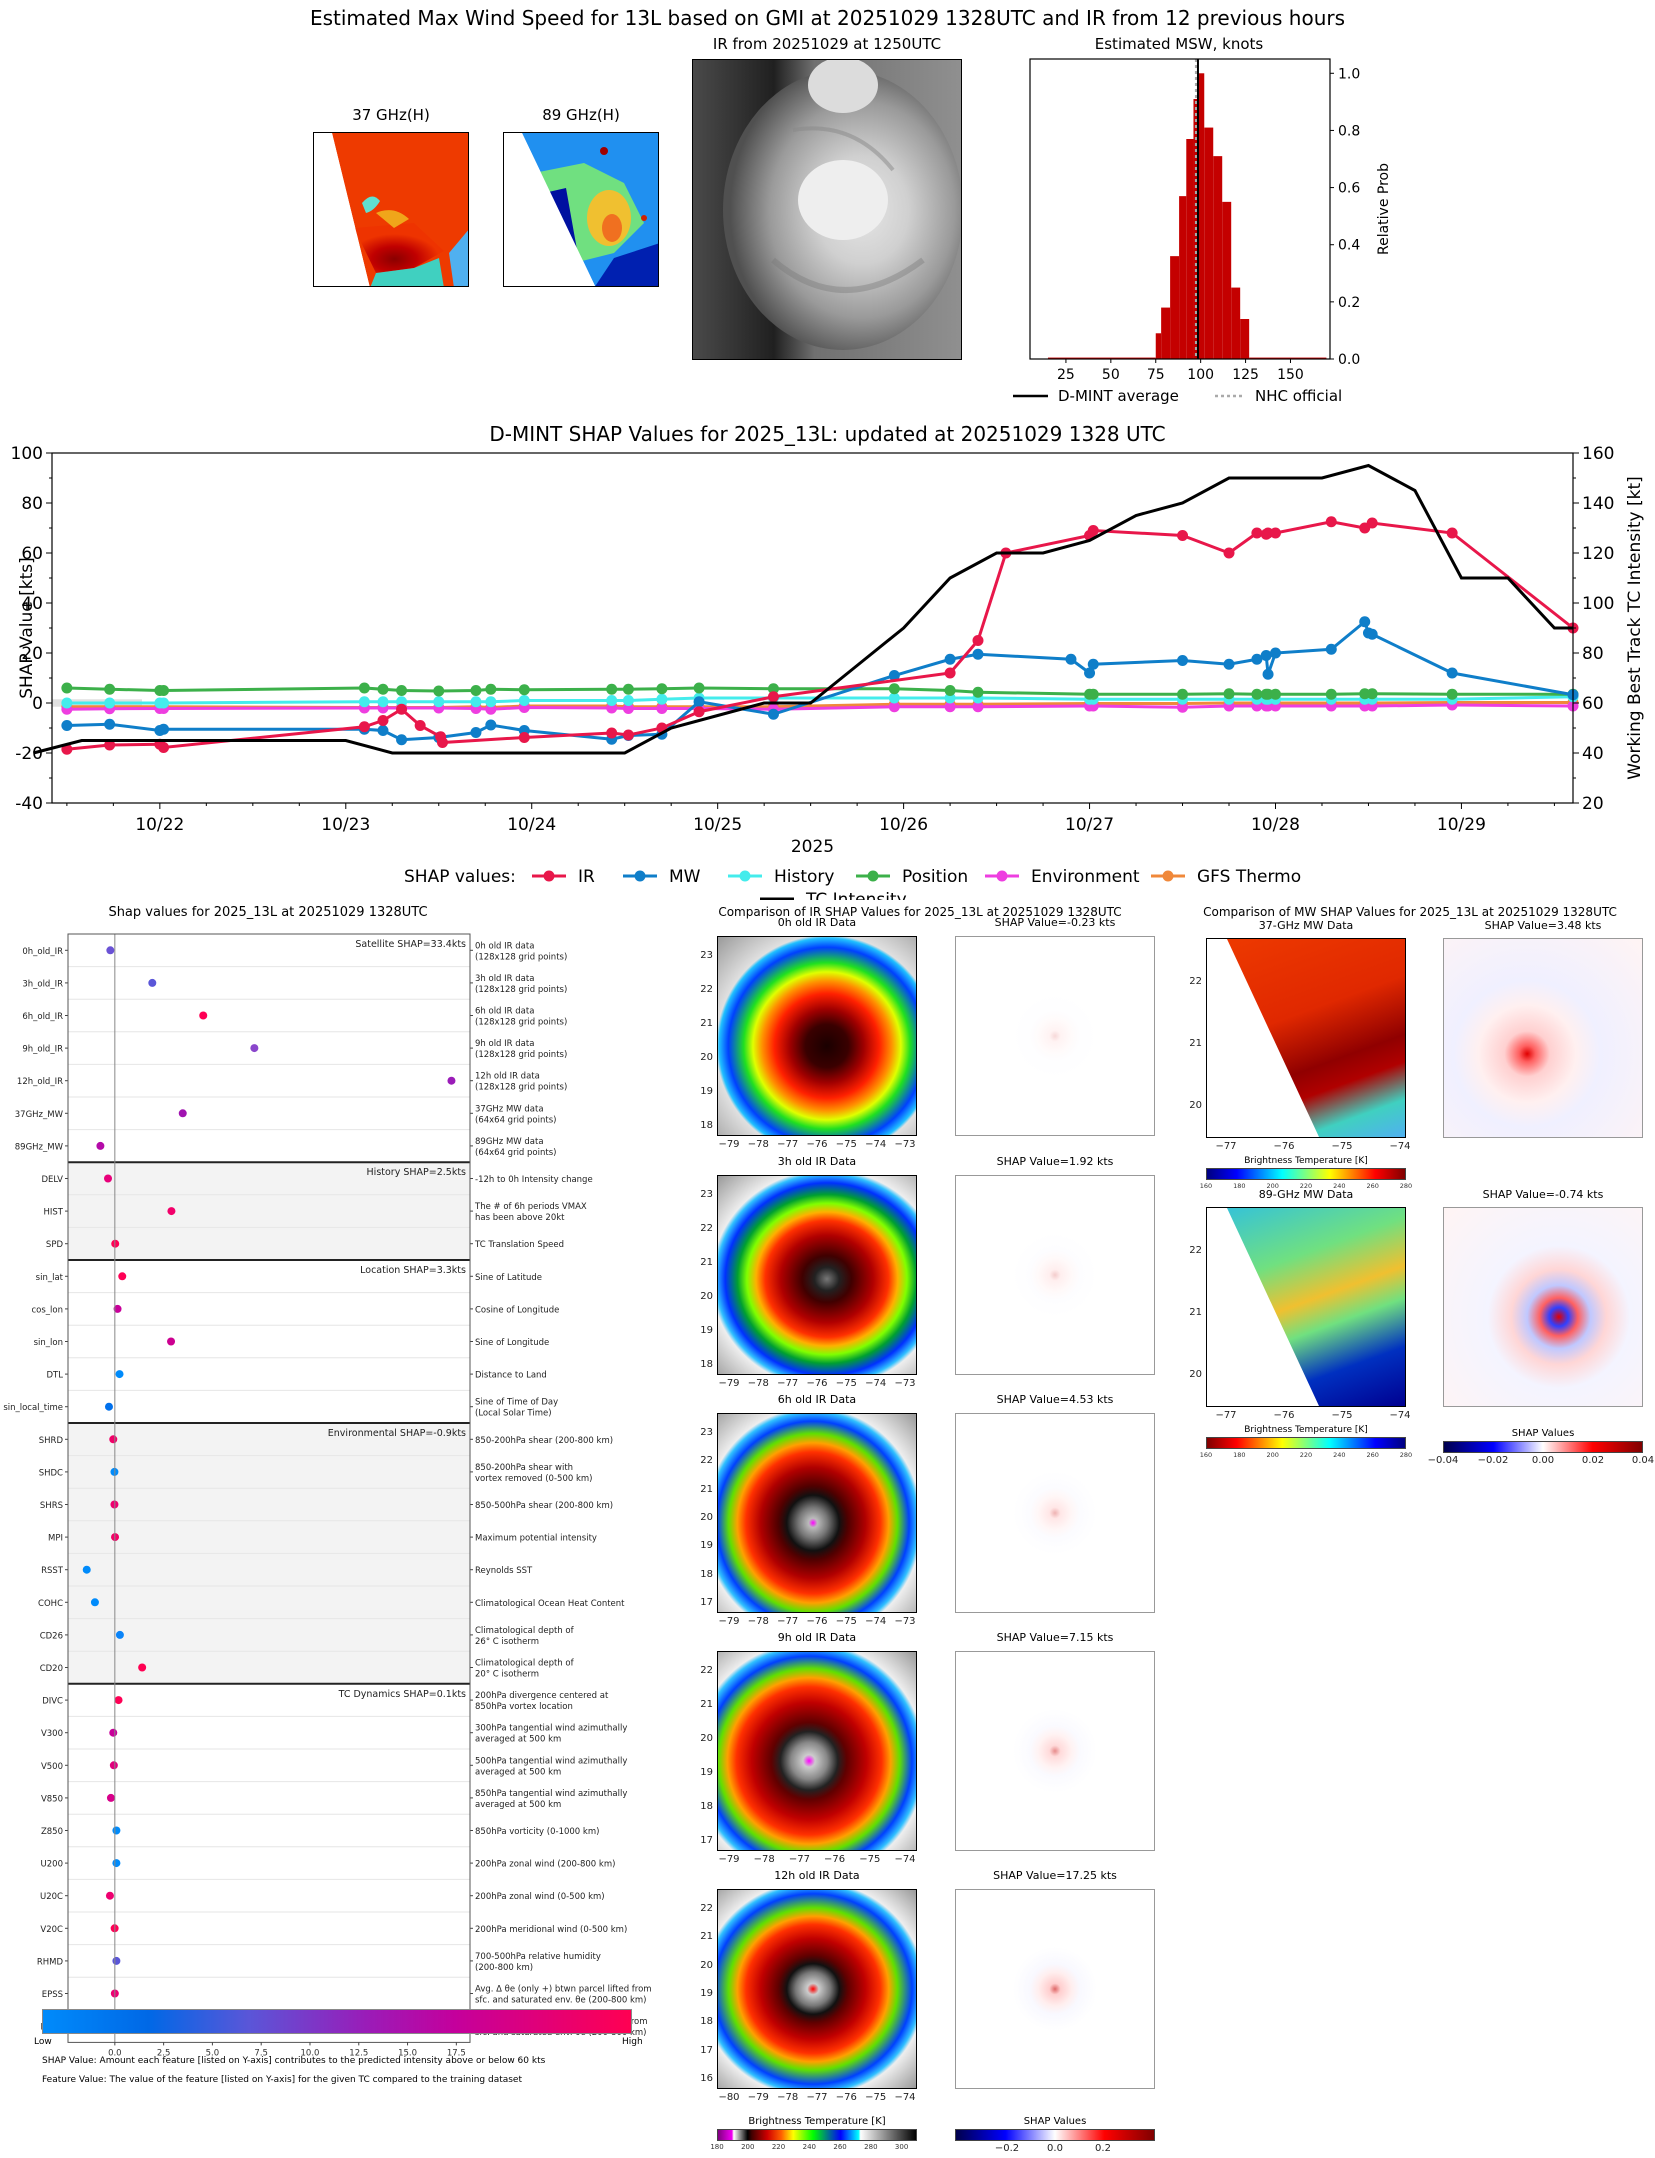  Describe the element at coordinates (512, 1343) in the screenshot. I see `feature-description: Sine of Longitude` at that location.